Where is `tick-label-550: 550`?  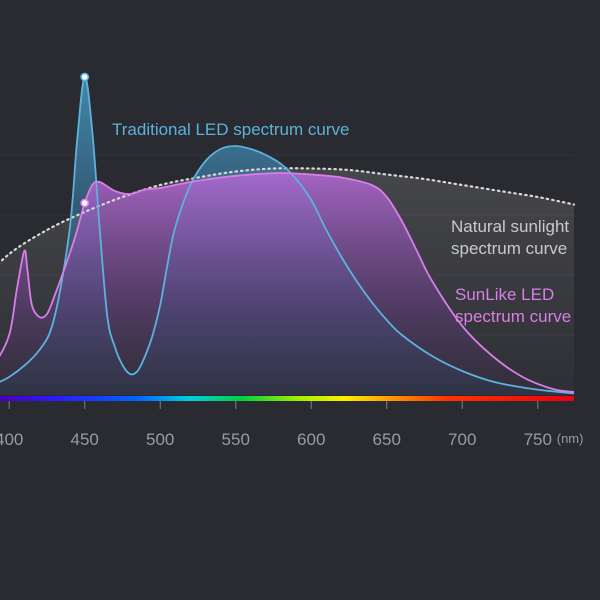
tick-label-550: 550 is located at coordinates (236, 439).